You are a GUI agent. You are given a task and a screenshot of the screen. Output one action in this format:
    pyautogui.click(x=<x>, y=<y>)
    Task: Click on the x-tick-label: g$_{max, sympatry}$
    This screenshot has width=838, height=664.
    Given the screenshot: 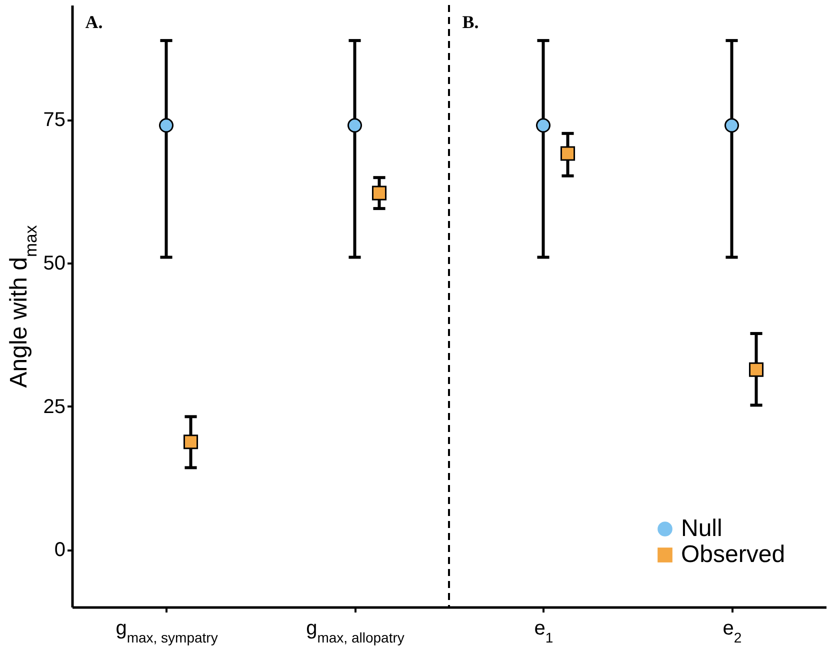 What is the action you would take?
    pyautogui.click(x=167, y=632)
    